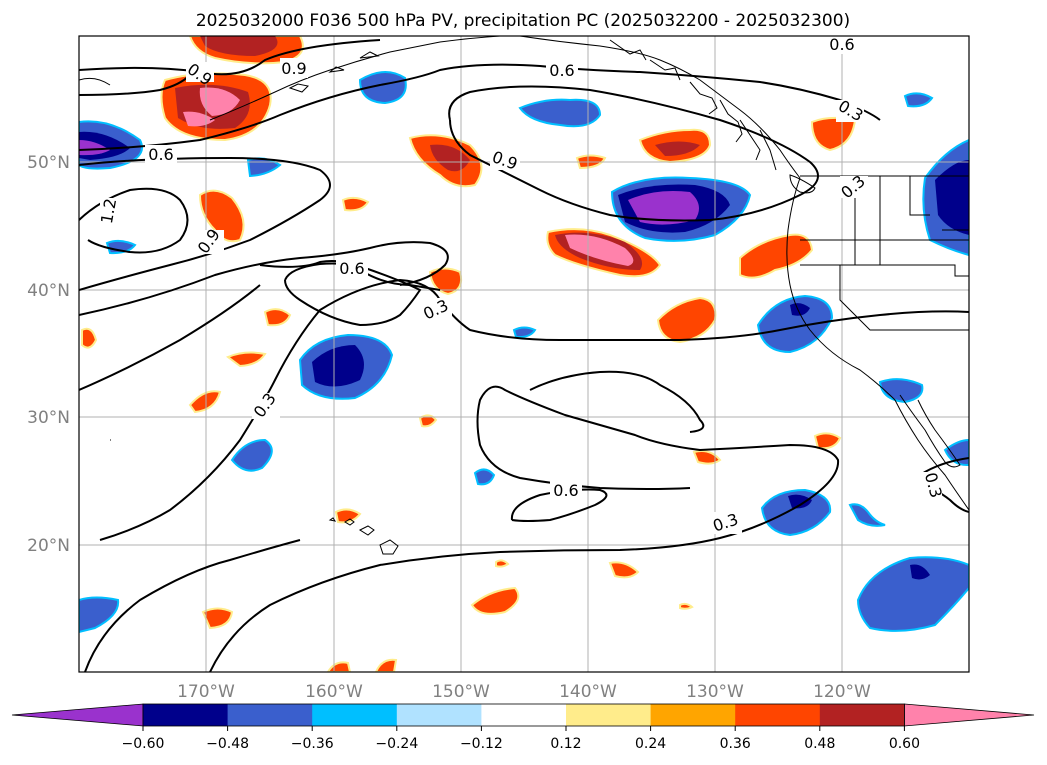  Describe the element at coordinates (715, 692) in the screenshot. I see `lon-label: 130°W` at that location.